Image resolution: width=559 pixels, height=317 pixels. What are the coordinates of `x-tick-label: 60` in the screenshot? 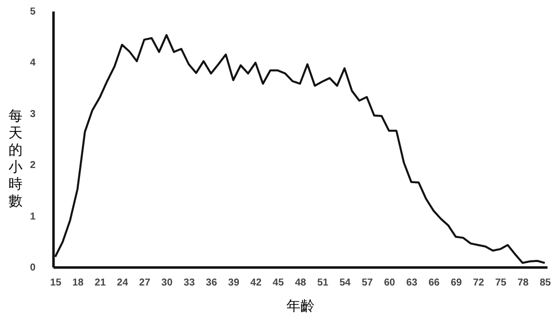 It's located at (390, 283).